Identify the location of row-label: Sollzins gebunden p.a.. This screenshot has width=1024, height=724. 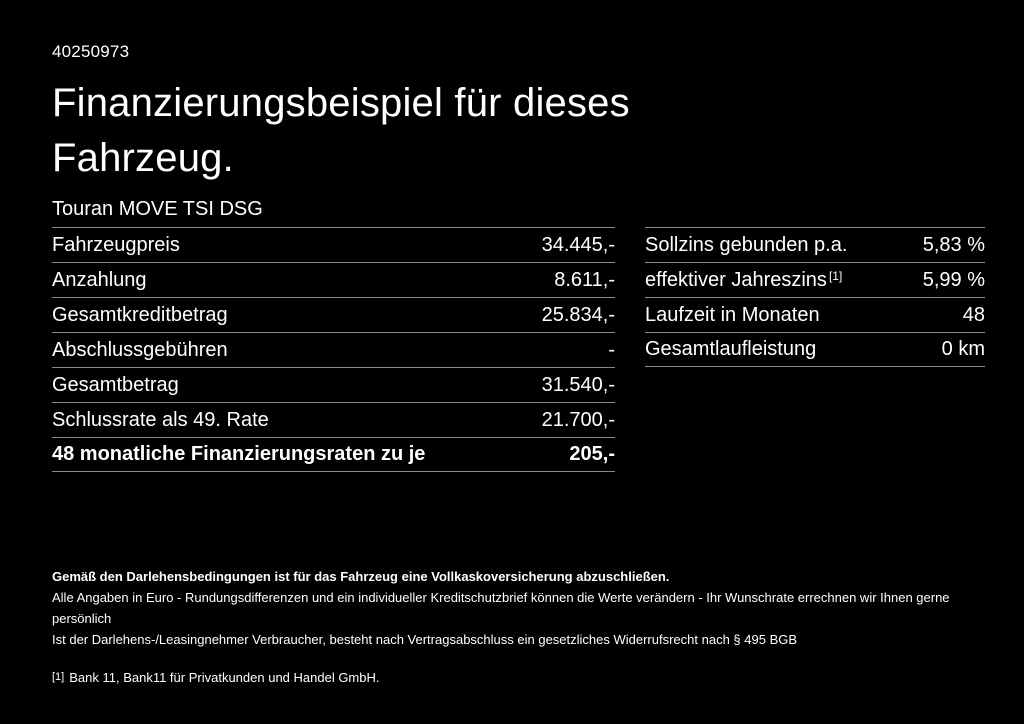
(746, 244).